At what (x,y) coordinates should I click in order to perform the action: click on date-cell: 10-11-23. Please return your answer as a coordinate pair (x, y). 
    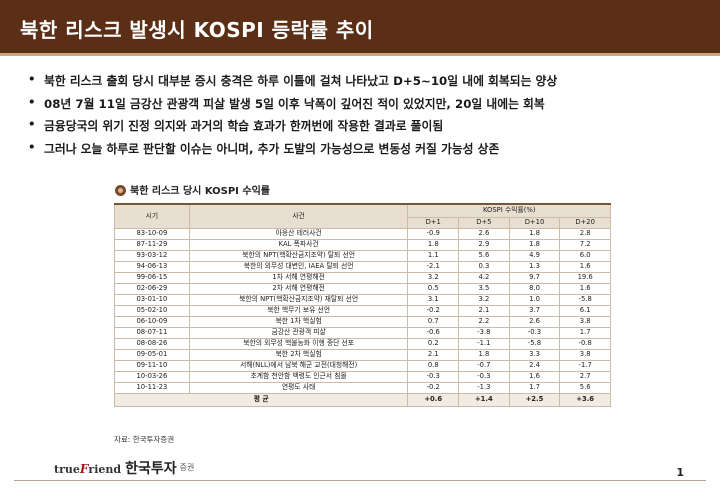
    Looking at the image, I should click on (152, 387).